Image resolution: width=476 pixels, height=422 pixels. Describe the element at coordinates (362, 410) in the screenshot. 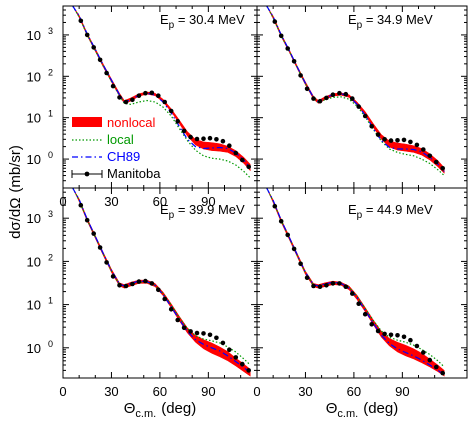

I see `x-axis-title-right: Θc.m. (deg)` at that location.